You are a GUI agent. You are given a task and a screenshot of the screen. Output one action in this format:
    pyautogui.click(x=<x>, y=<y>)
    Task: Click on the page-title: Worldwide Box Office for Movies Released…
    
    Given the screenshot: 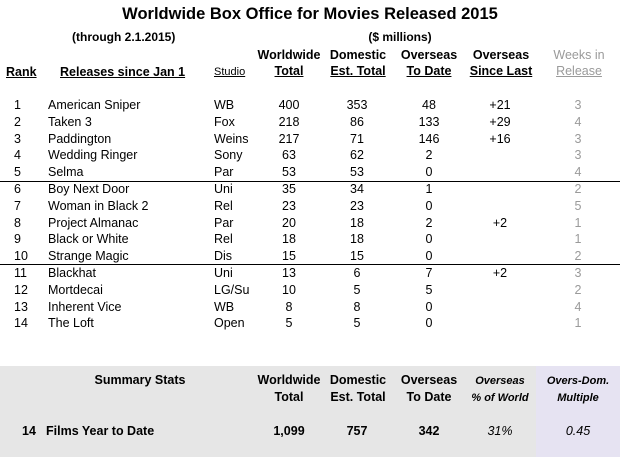 What is the action you would take?
    pyautogui.click(x=310, y=14)
    